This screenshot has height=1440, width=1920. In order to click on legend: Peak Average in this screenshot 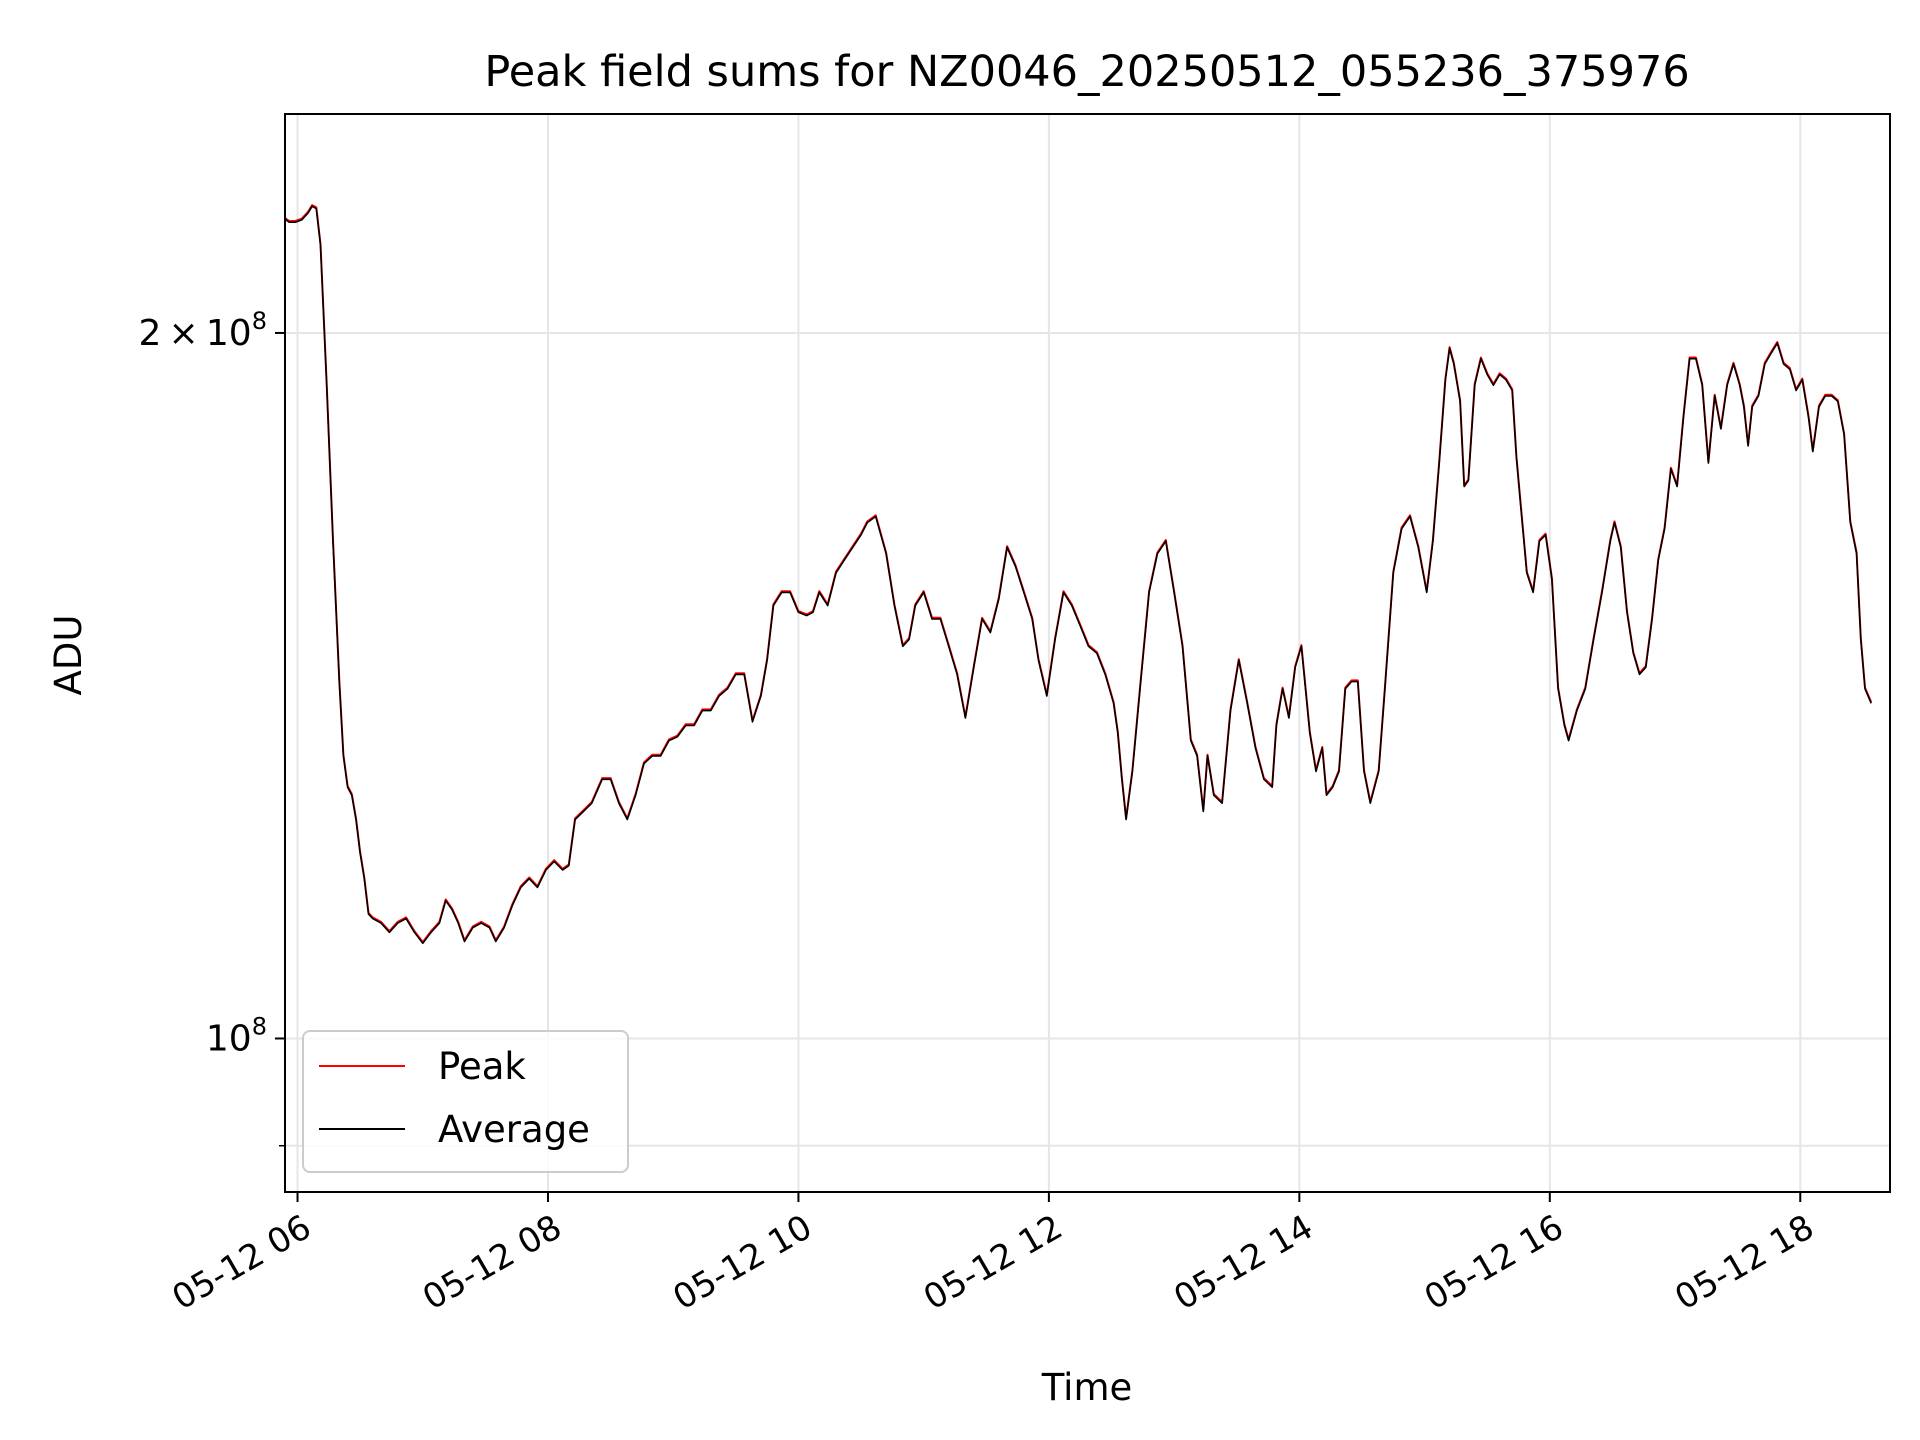, I will do `click(465, 1101)`.